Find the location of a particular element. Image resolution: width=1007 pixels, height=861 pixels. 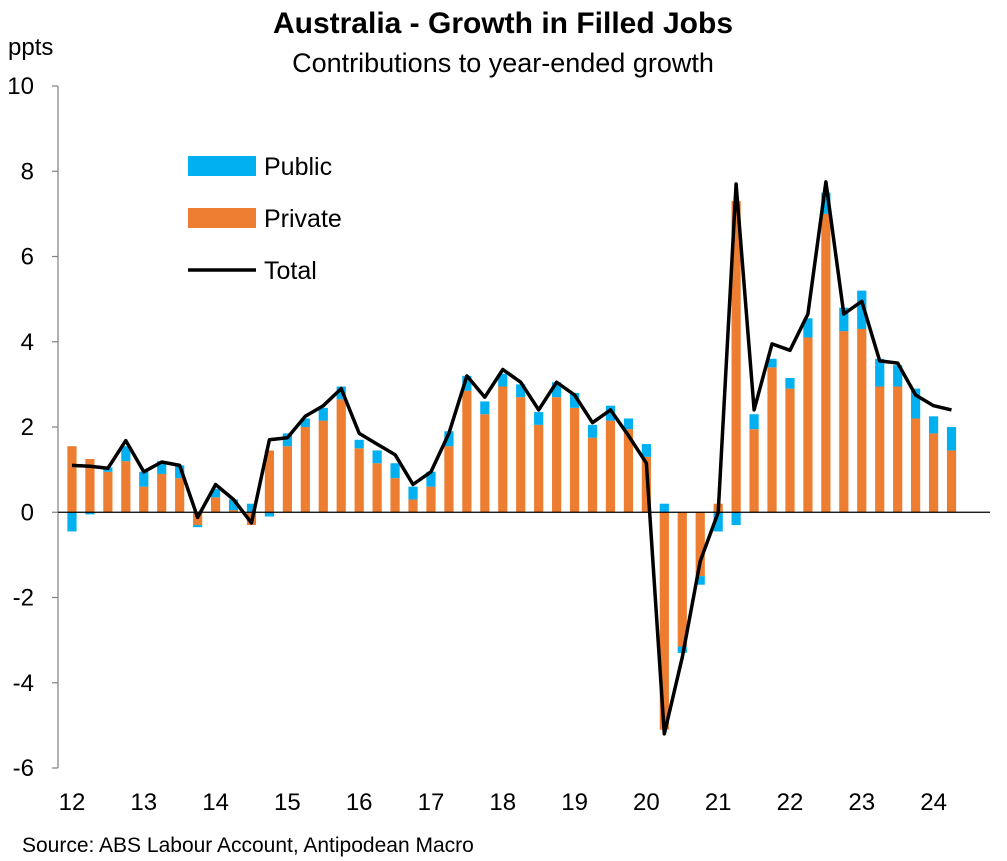

legend-label-total: Total is located at coordinates (290, 271).